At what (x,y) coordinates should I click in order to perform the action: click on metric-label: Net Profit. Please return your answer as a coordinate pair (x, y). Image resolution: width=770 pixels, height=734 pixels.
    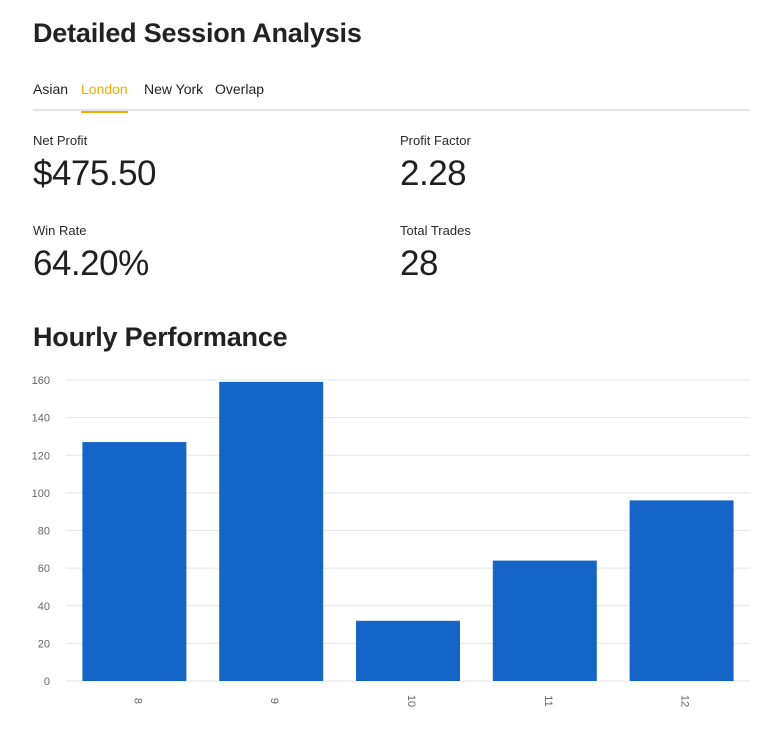
    Looking at the image, I should click on (60, 140).